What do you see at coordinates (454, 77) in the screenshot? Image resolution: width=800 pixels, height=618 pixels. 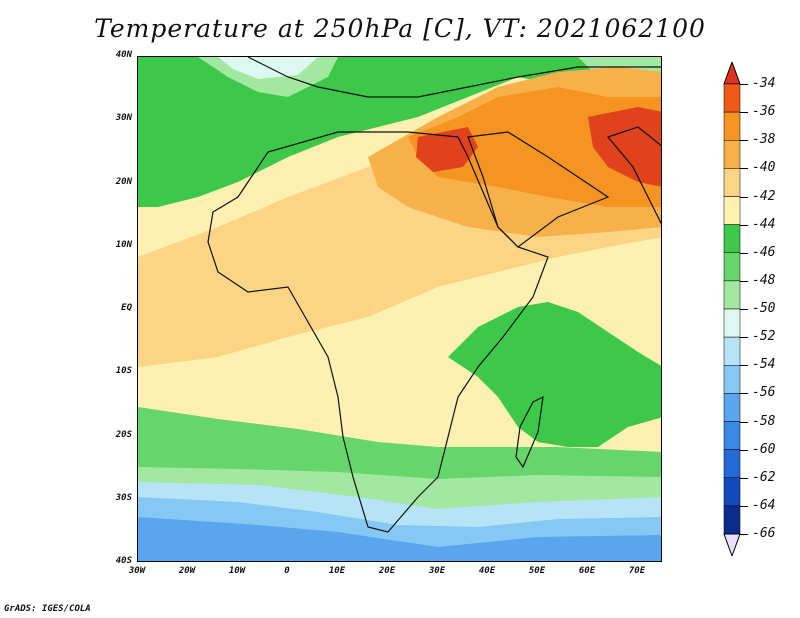 I see `europe-coastline` at bounding box center [454, 77].